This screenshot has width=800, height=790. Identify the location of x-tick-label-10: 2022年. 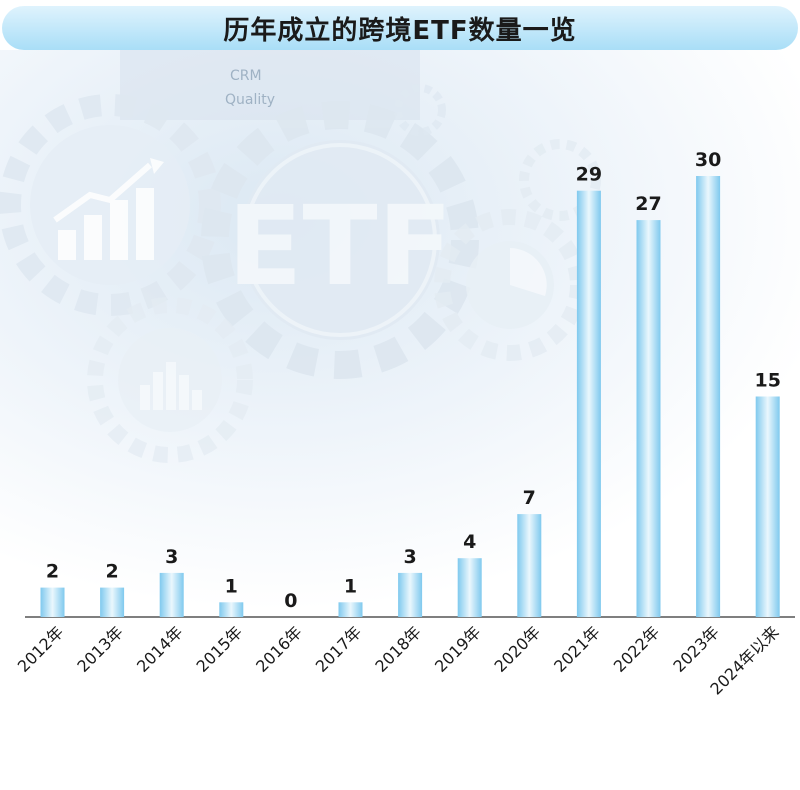
(637, 649).